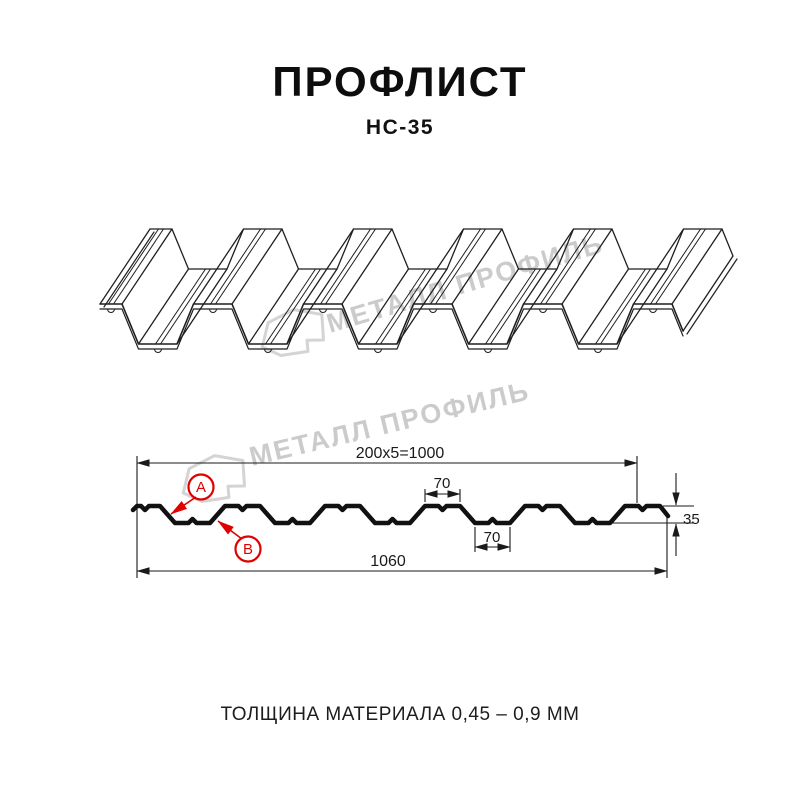  I want to click on watermark-logo-top: МЕТАЛЛ ПРОФИЛЬ, so click(433, 292).